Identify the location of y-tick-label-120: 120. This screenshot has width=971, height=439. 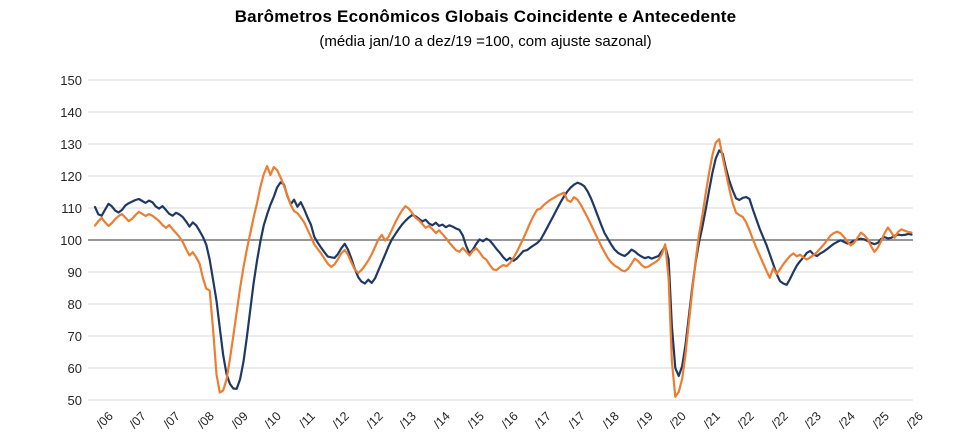
(71, 176).